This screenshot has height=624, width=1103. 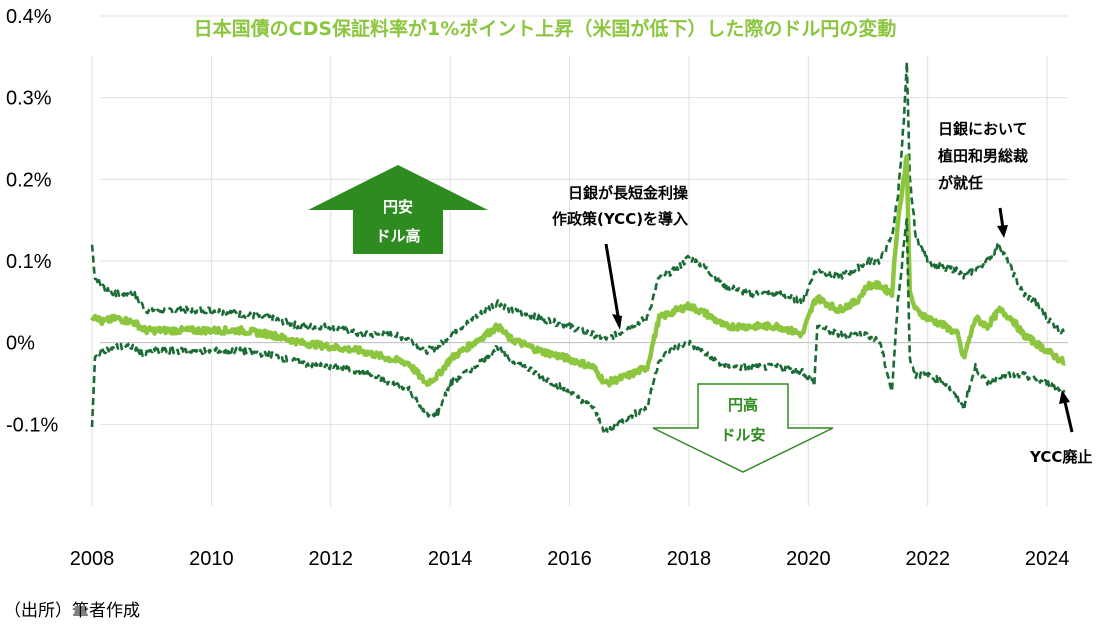 I want to click on y-tick-label: 0.1%, so click(x=29, y=262).